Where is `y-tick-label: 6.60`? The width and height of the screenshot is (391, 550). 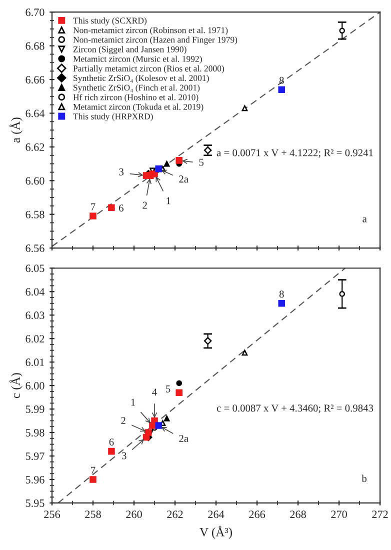
y-tick-label: 6.60 is located at coordinates (35, 181).